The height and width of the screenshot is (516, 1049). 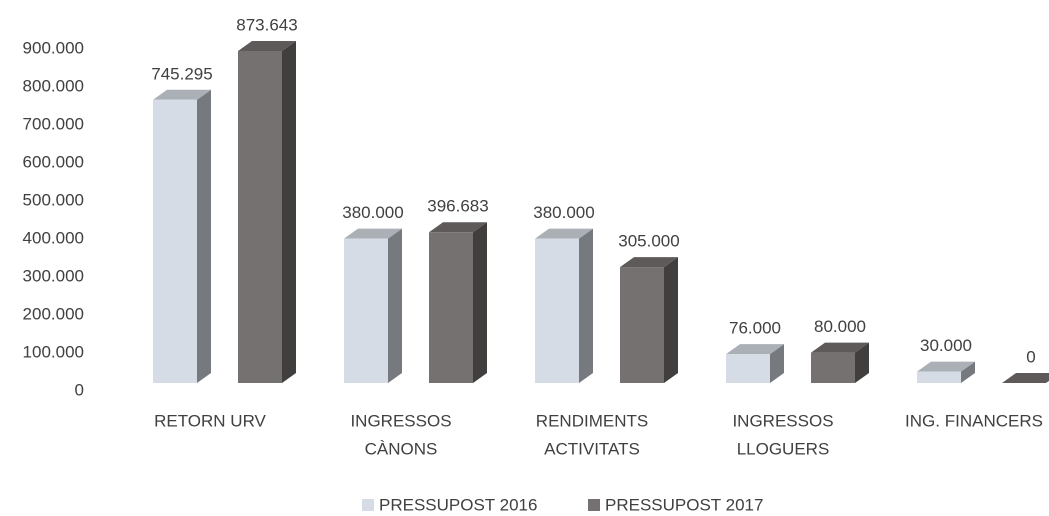 What do you see at coordinates (648, 241) in the screenshot?
I see `value-label: 305.000` at bounding box center [648, 241].